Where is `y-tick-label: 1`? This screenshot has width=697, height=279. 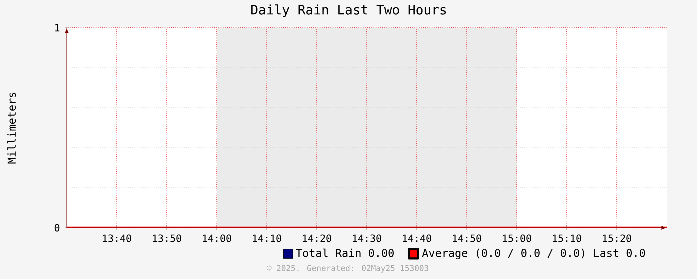 y-tick-label: 1 is located at coordinates (57, 28).